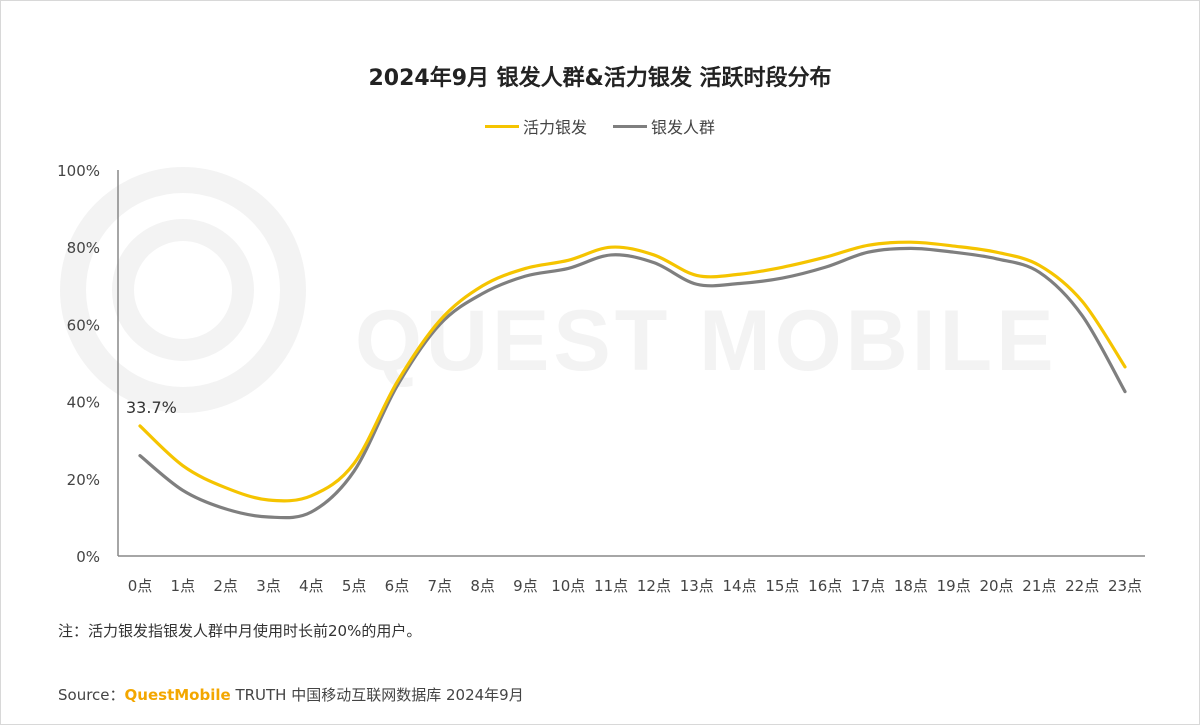 The width and height of the screenshot is (1200, 725). Describe the element at coordinates (525, 586) in the screenshot. I see `x-tick-label: 9点` at that location.